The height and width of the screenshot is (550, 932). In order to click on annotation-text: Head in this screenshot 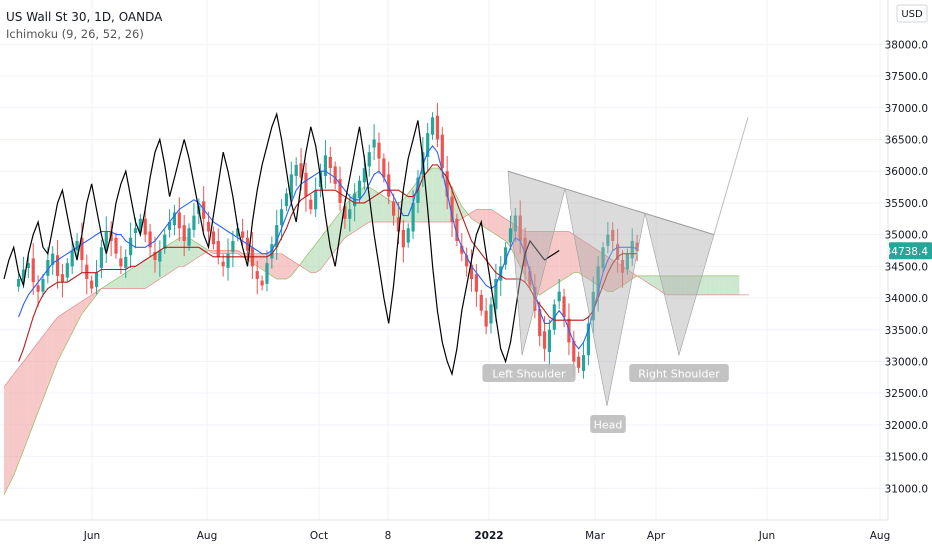, I will do `click(608, 425)`.